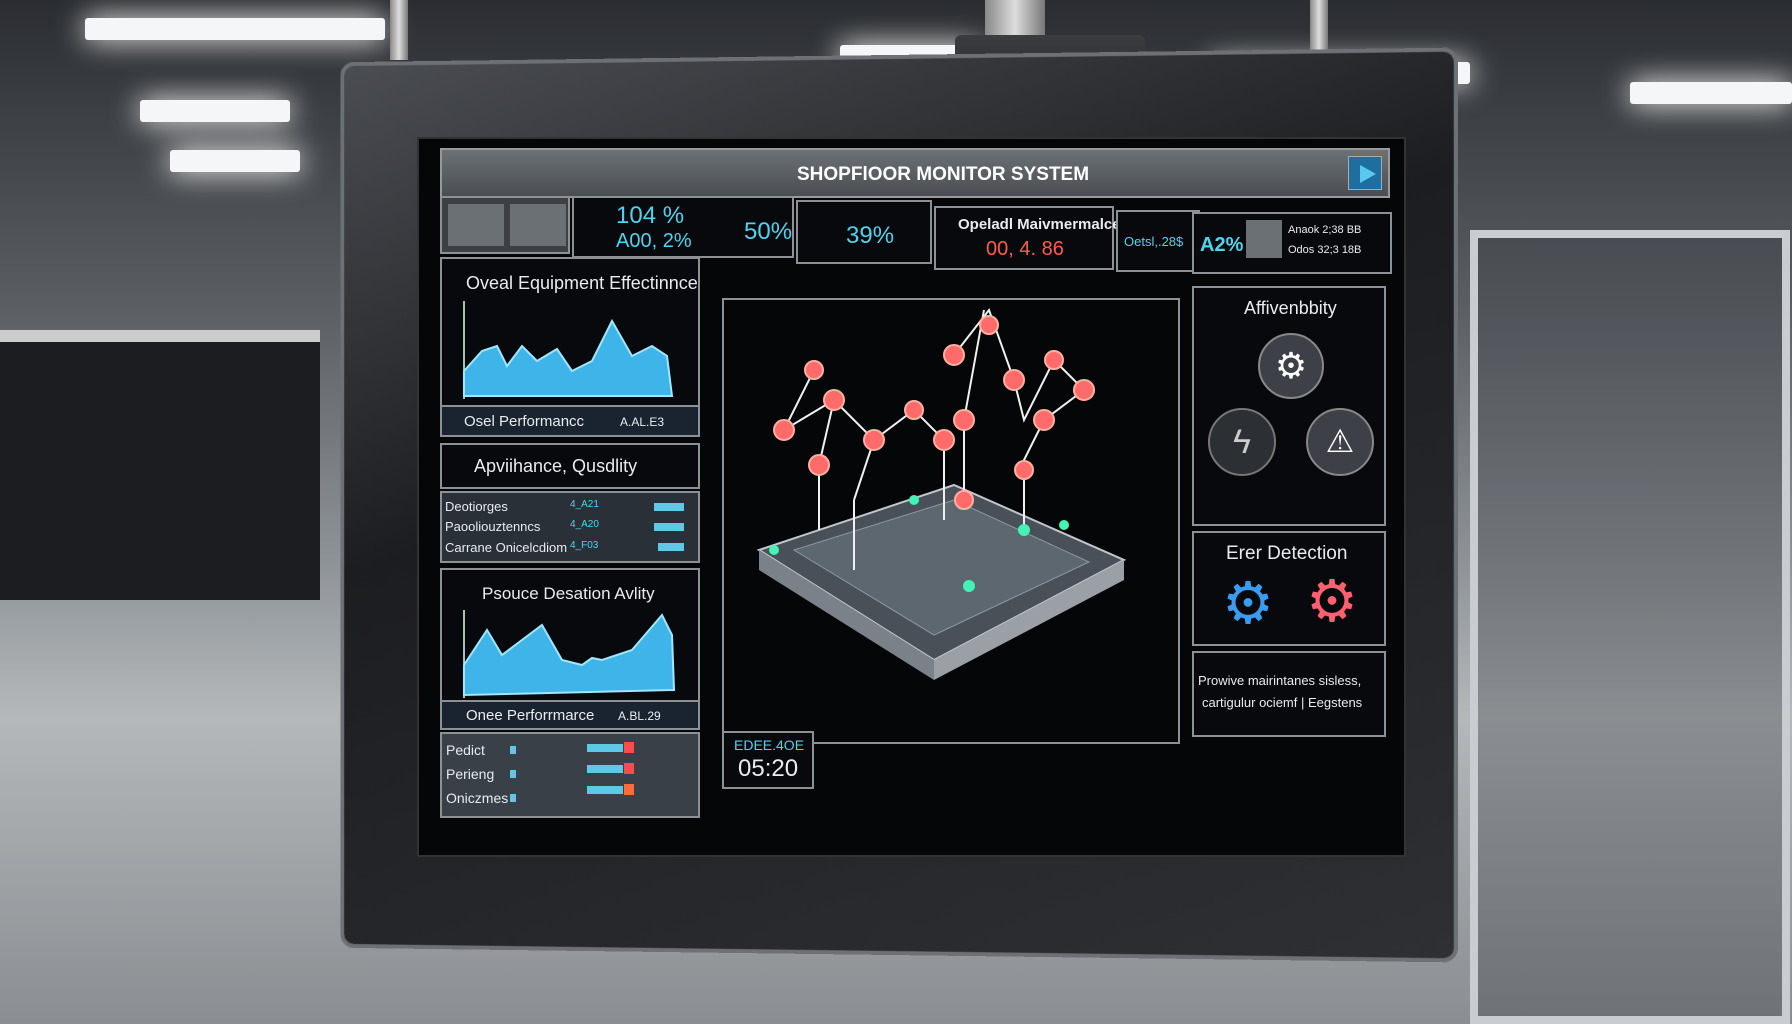 Image resolution: width=1792 pixels, height=1024 pixels. What do you see at coordinates (1039, 224) in the screenshot?
I see `metric-label: Opeladl Maivmermalce` at bounding box center [1039, 224].